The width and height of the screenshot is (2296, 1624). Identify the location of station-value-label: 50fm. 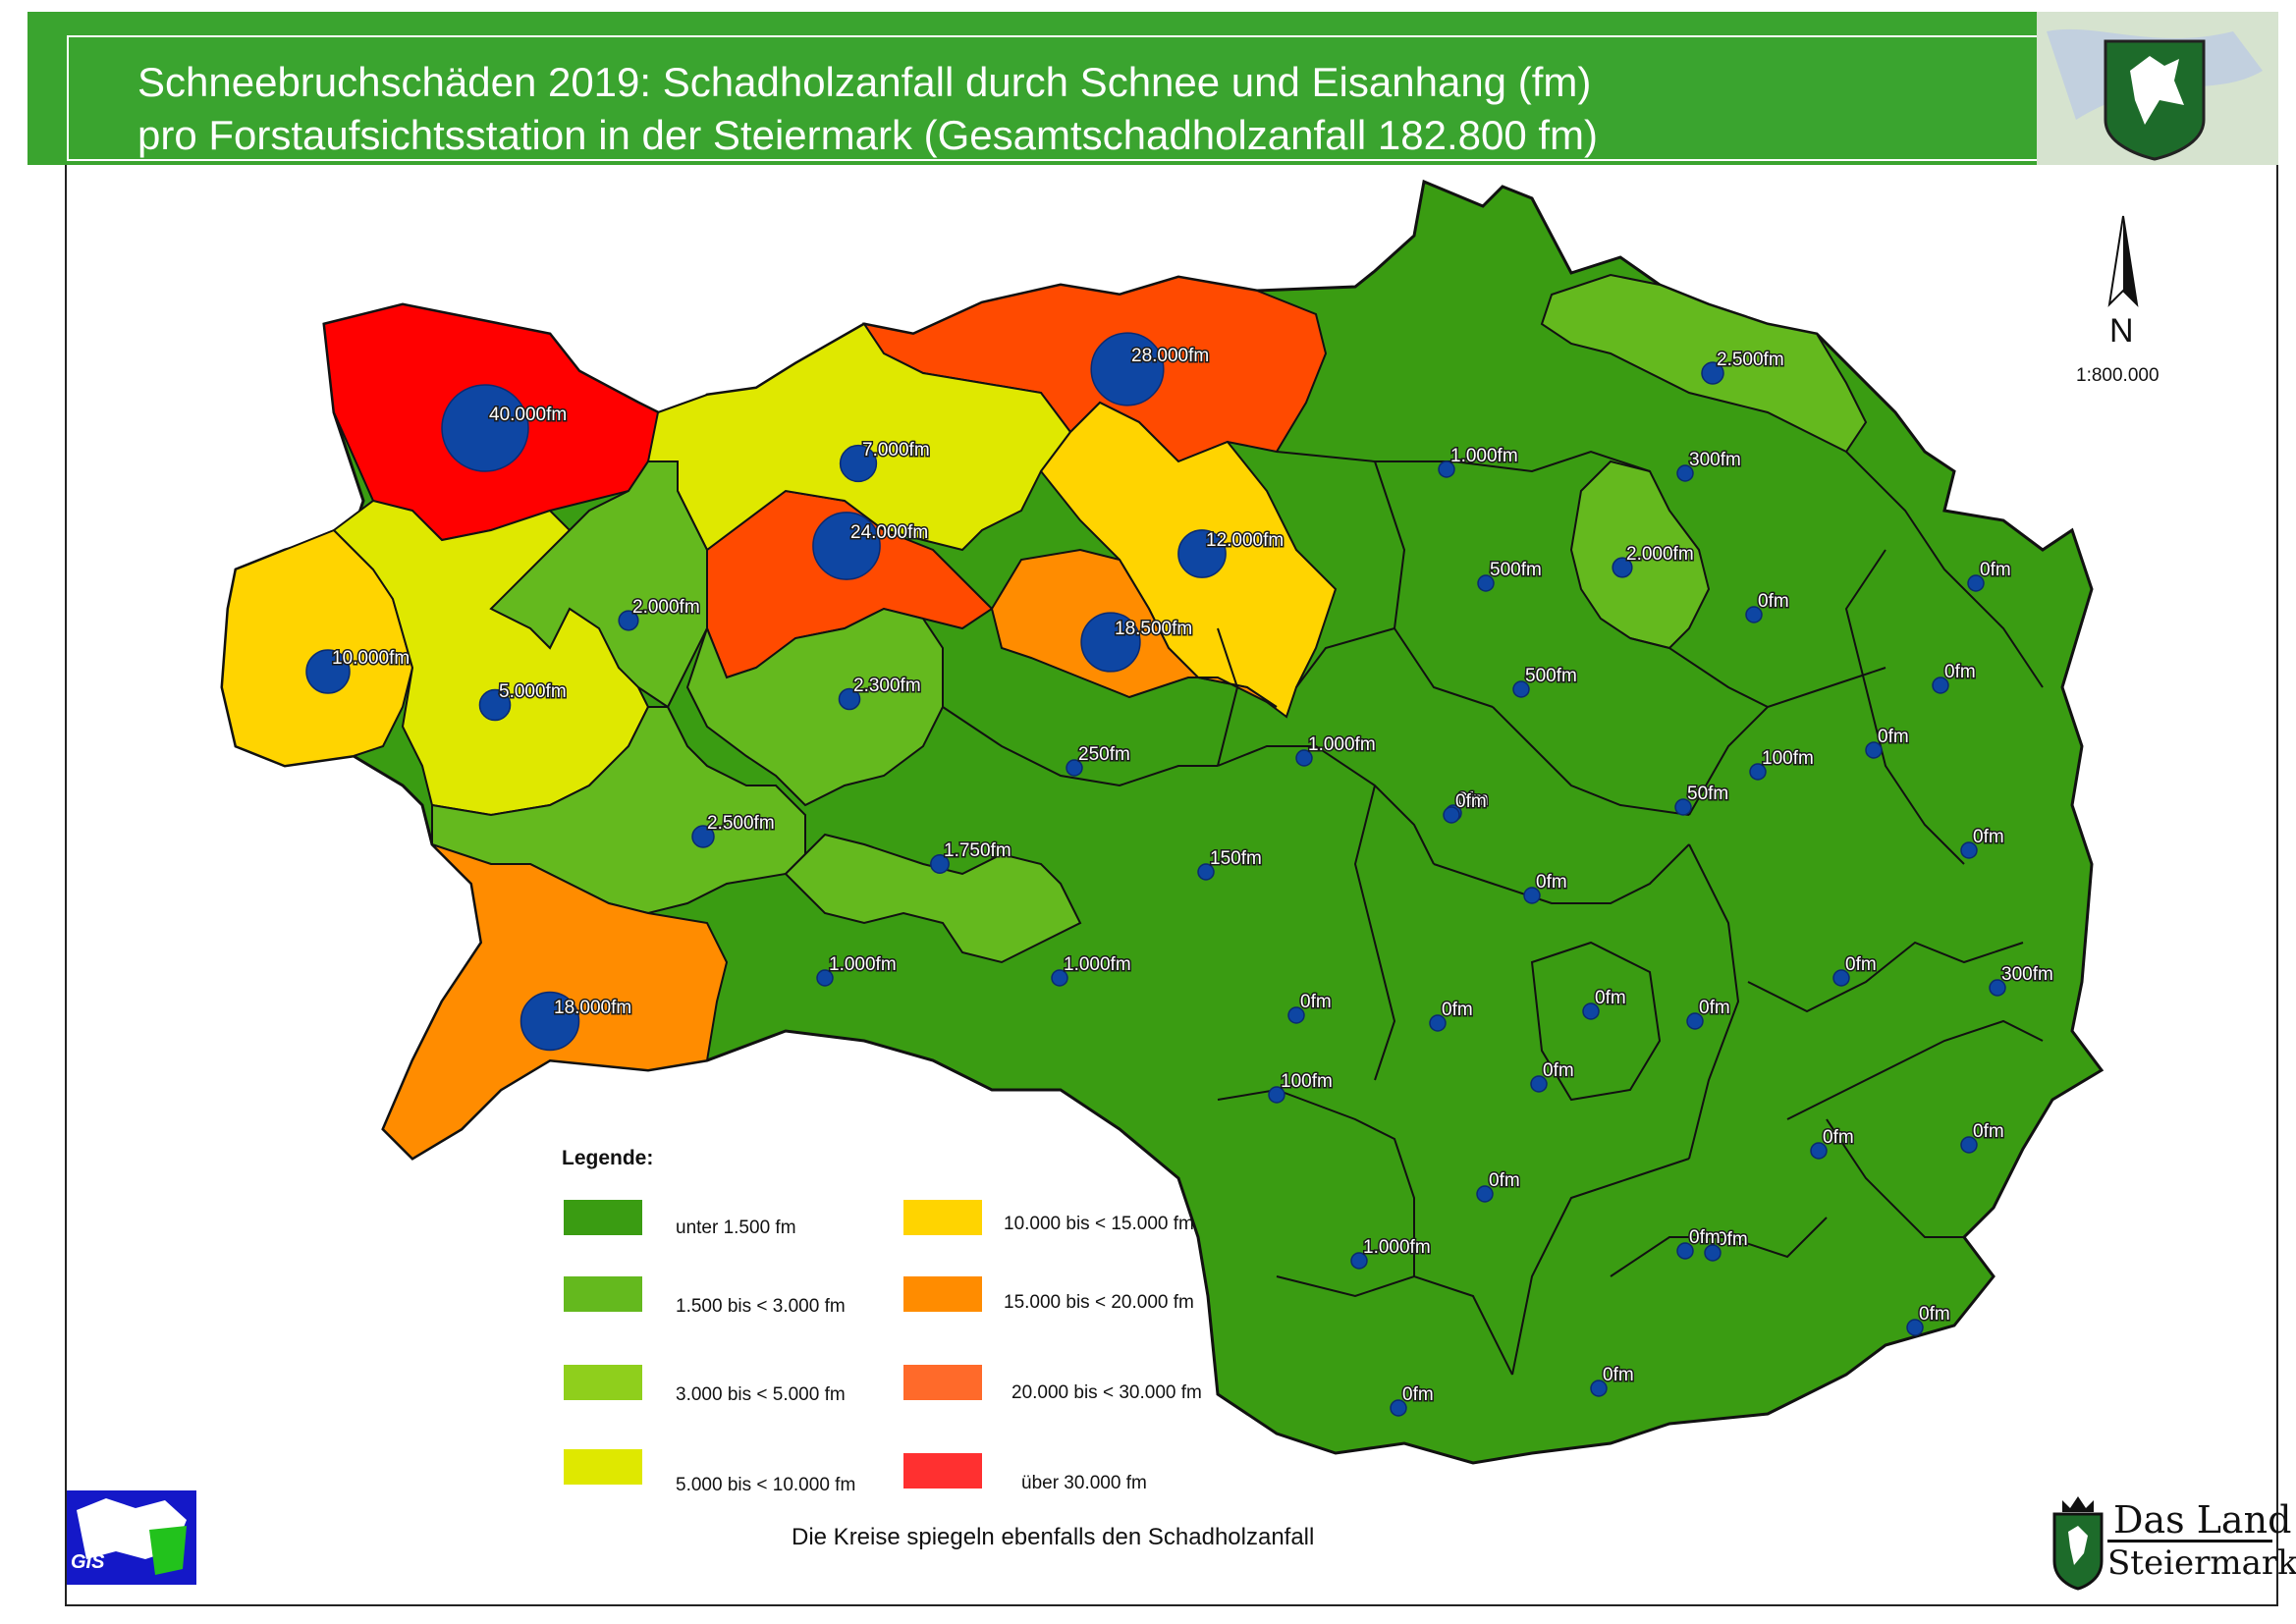
(1707, 794).